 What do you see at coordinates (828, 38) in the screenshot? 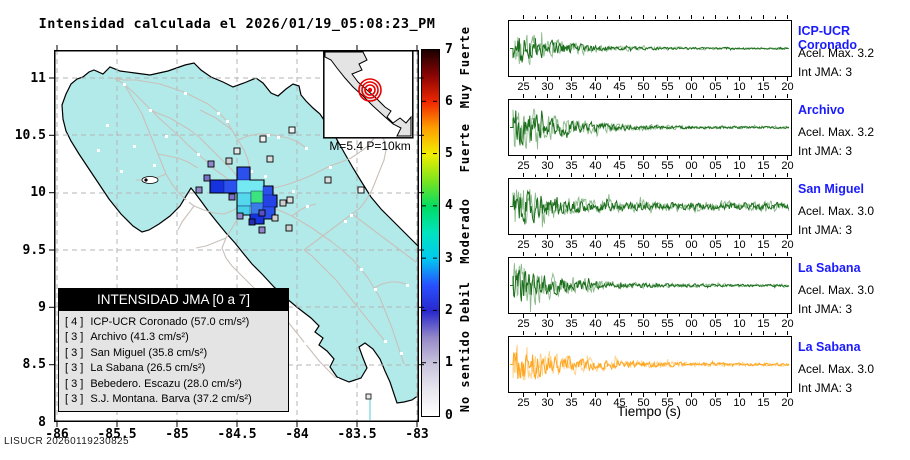
I see `station-name: ICP-UCR Coronado` at bounding box center [828, 38].